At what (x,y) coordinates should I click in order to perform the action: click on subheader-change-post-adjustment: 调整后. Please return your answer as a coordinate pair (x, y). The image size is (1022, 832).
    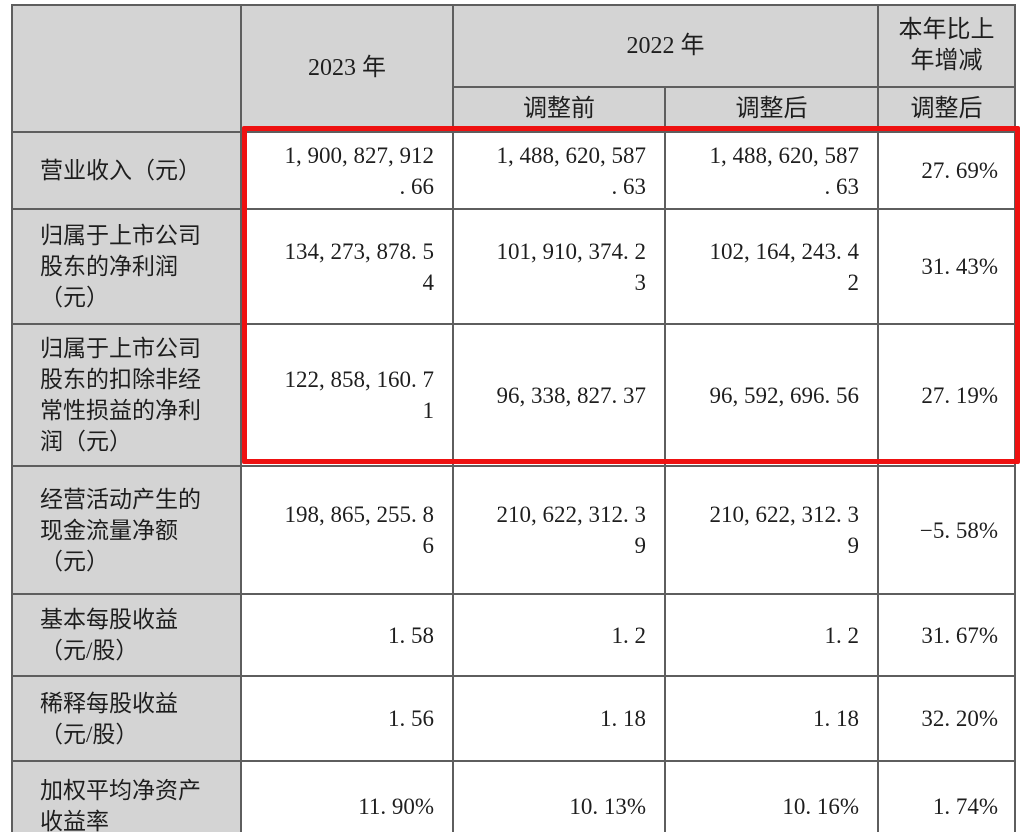
    Looking at the image, I should click on (946, 109).